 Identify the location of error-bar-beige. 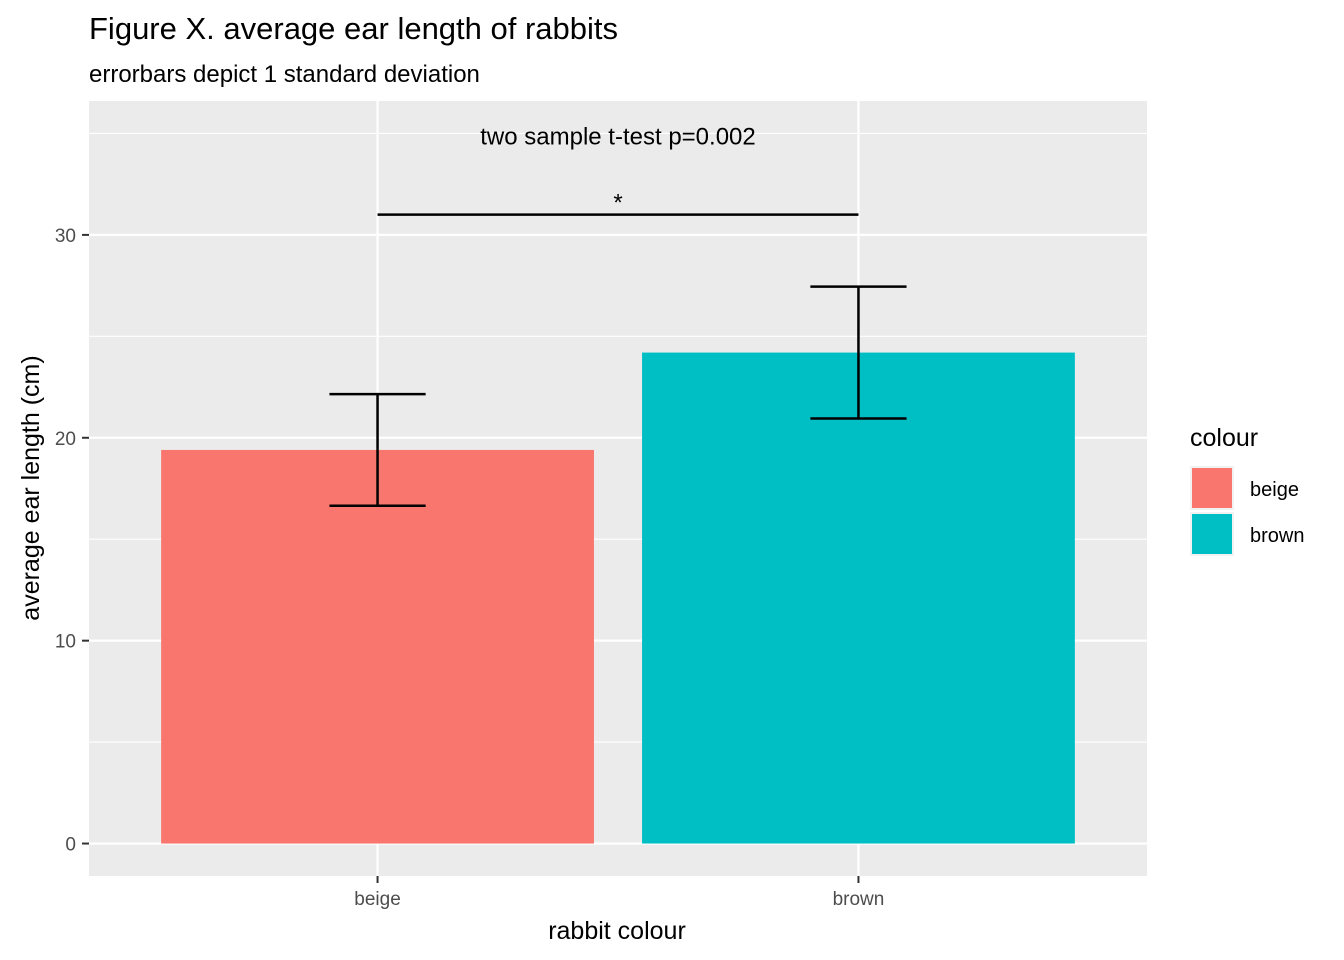
(377, 449).